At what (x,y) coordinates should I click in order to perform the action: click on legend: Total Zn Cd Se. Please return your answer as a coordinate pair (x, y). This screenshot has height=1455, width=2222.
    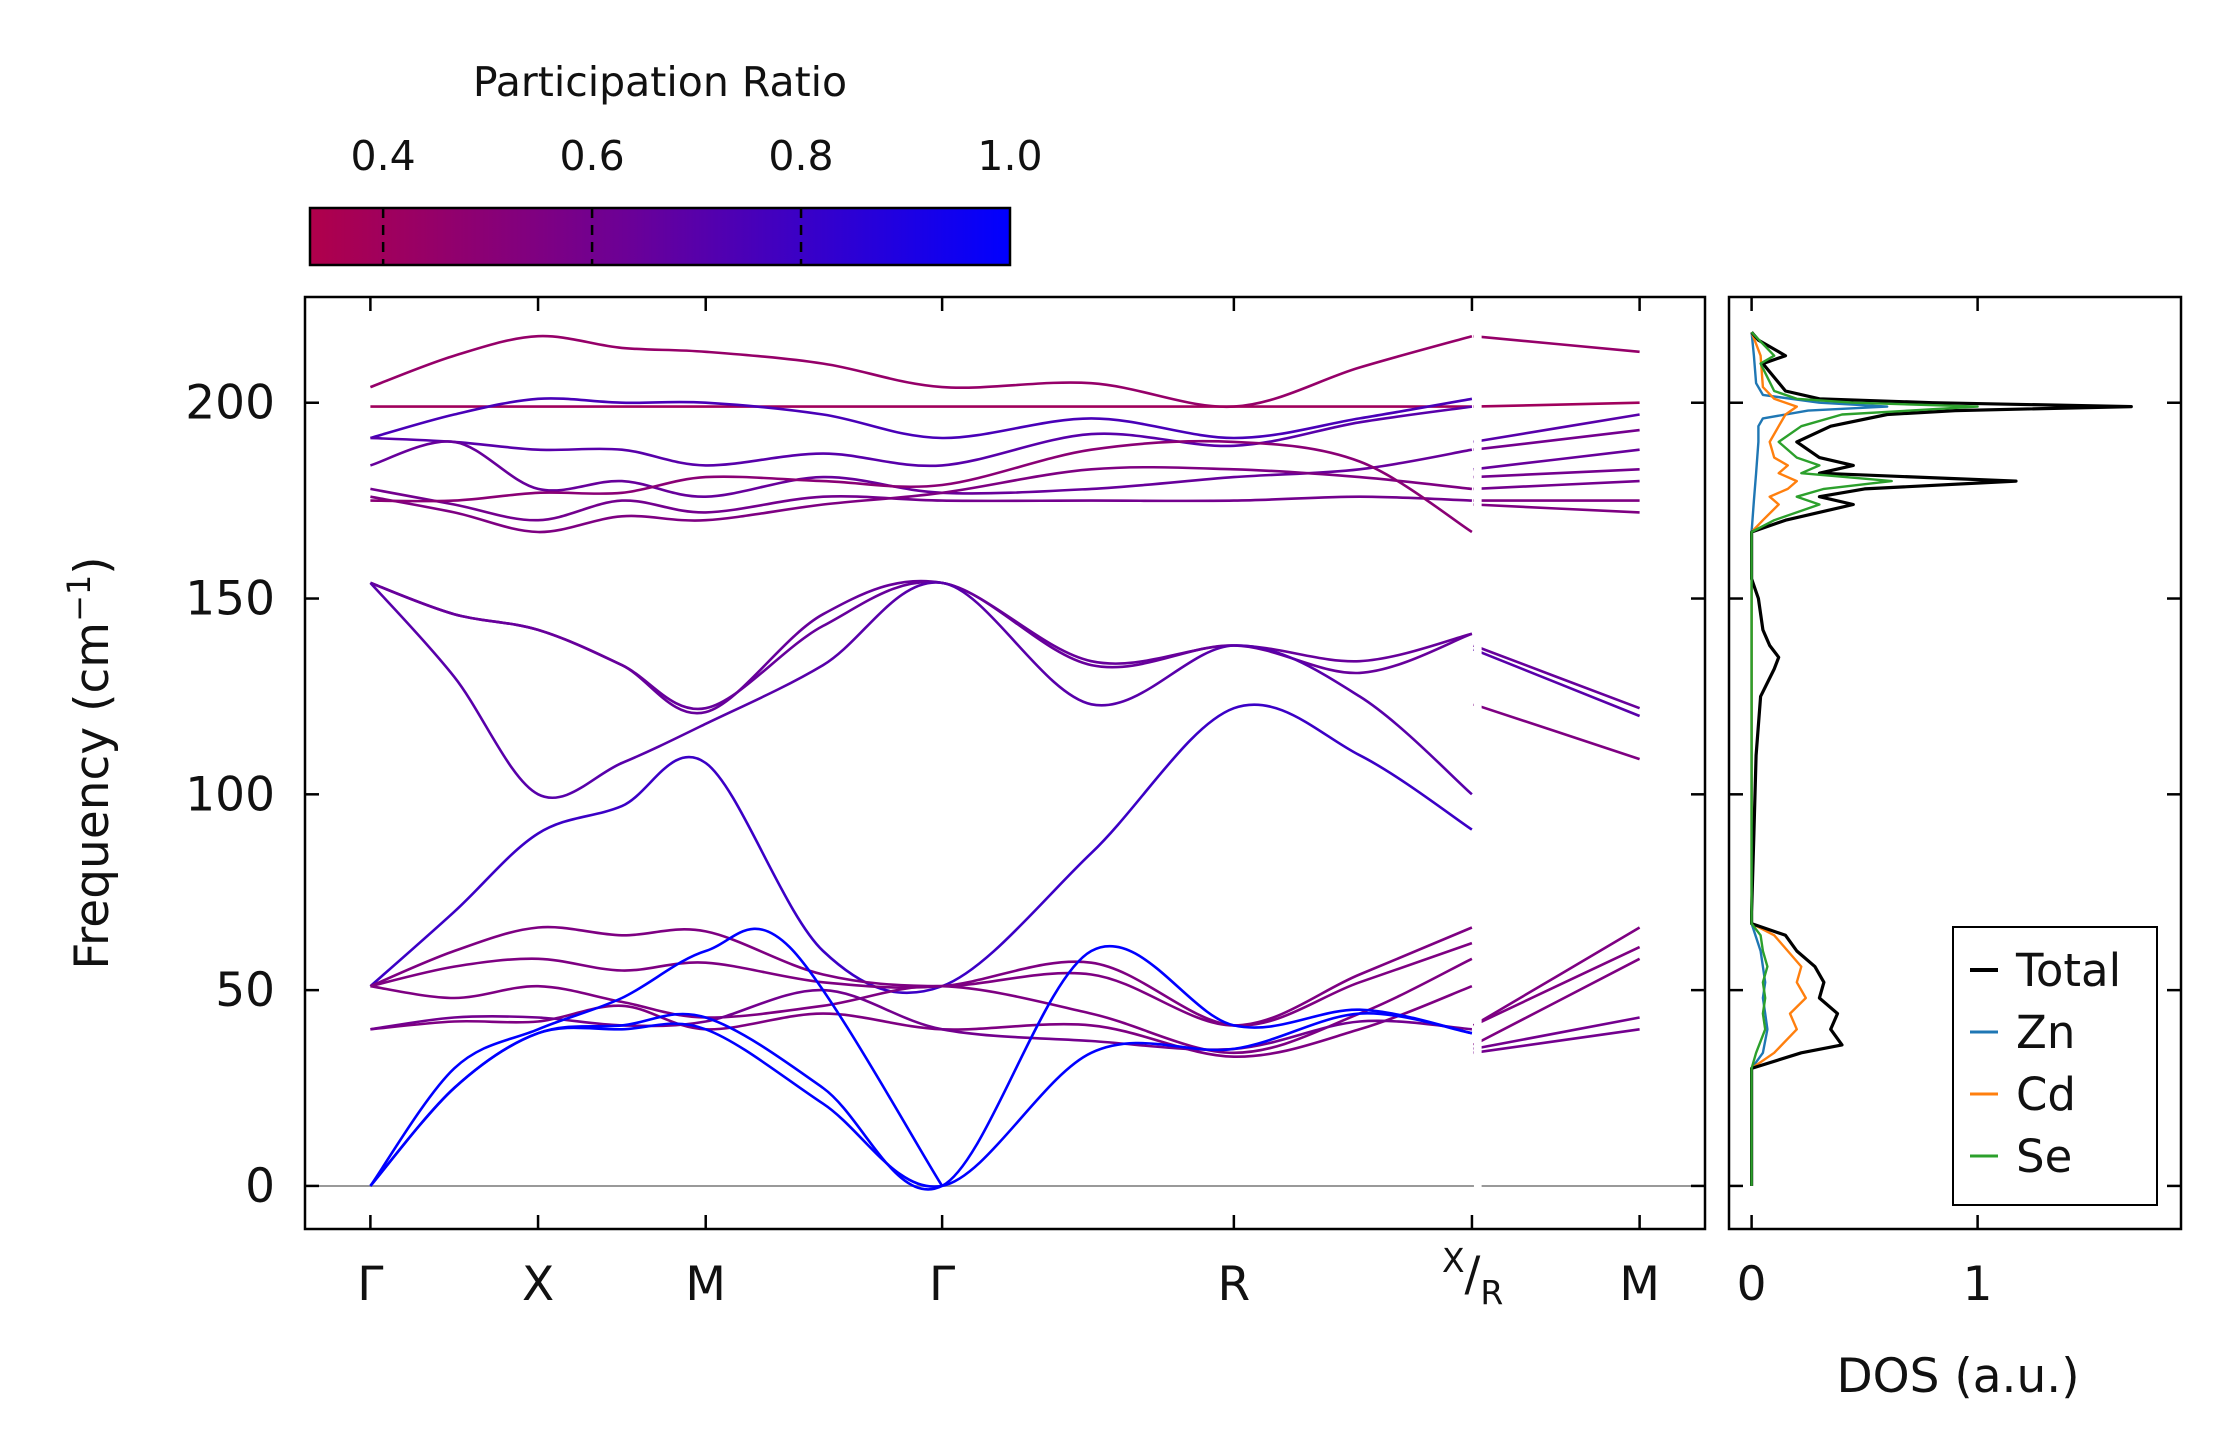
    Looking at the image, I should click on (2055, 1066).